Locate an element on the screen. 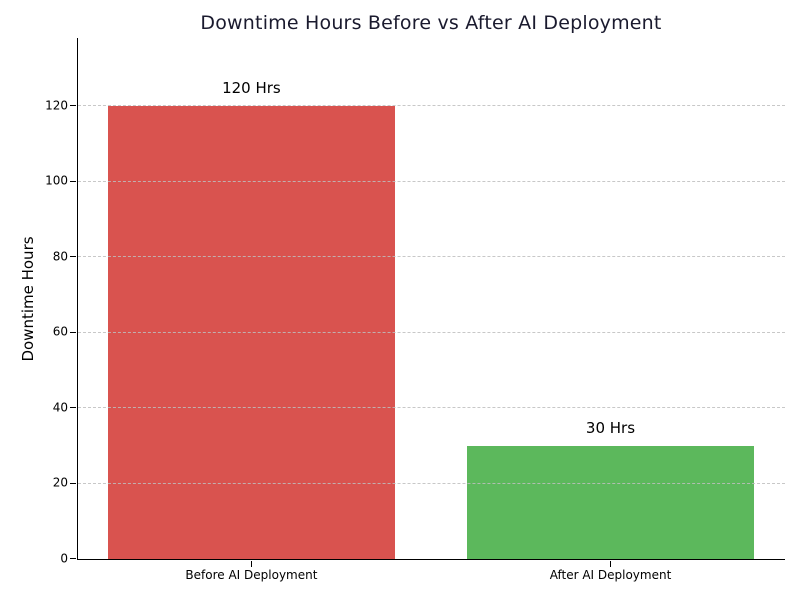 The image size is (800, 600). x-tick-label: Before AI Deployment is located at coordinates (251, 575).